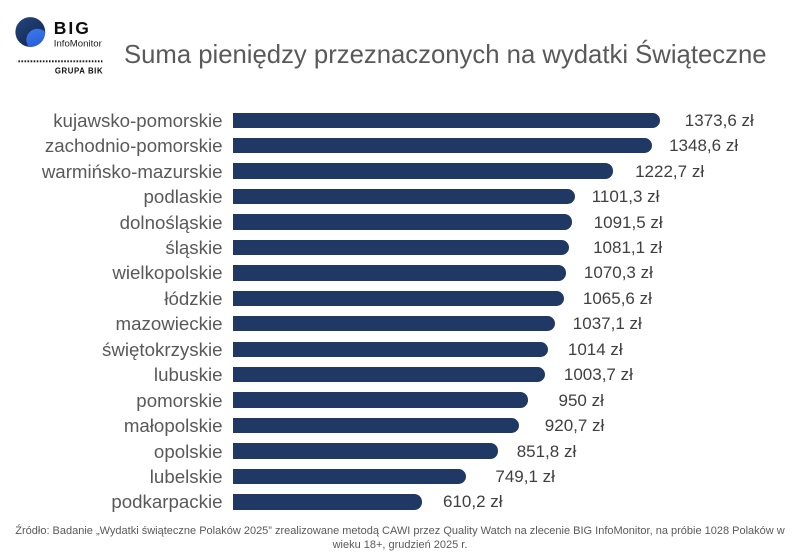 The image size is (800, 560). What do you see at coordinates (72, 28) in the screenshot?
I see `svg-text: BIG` at bounding box center [72, 28].